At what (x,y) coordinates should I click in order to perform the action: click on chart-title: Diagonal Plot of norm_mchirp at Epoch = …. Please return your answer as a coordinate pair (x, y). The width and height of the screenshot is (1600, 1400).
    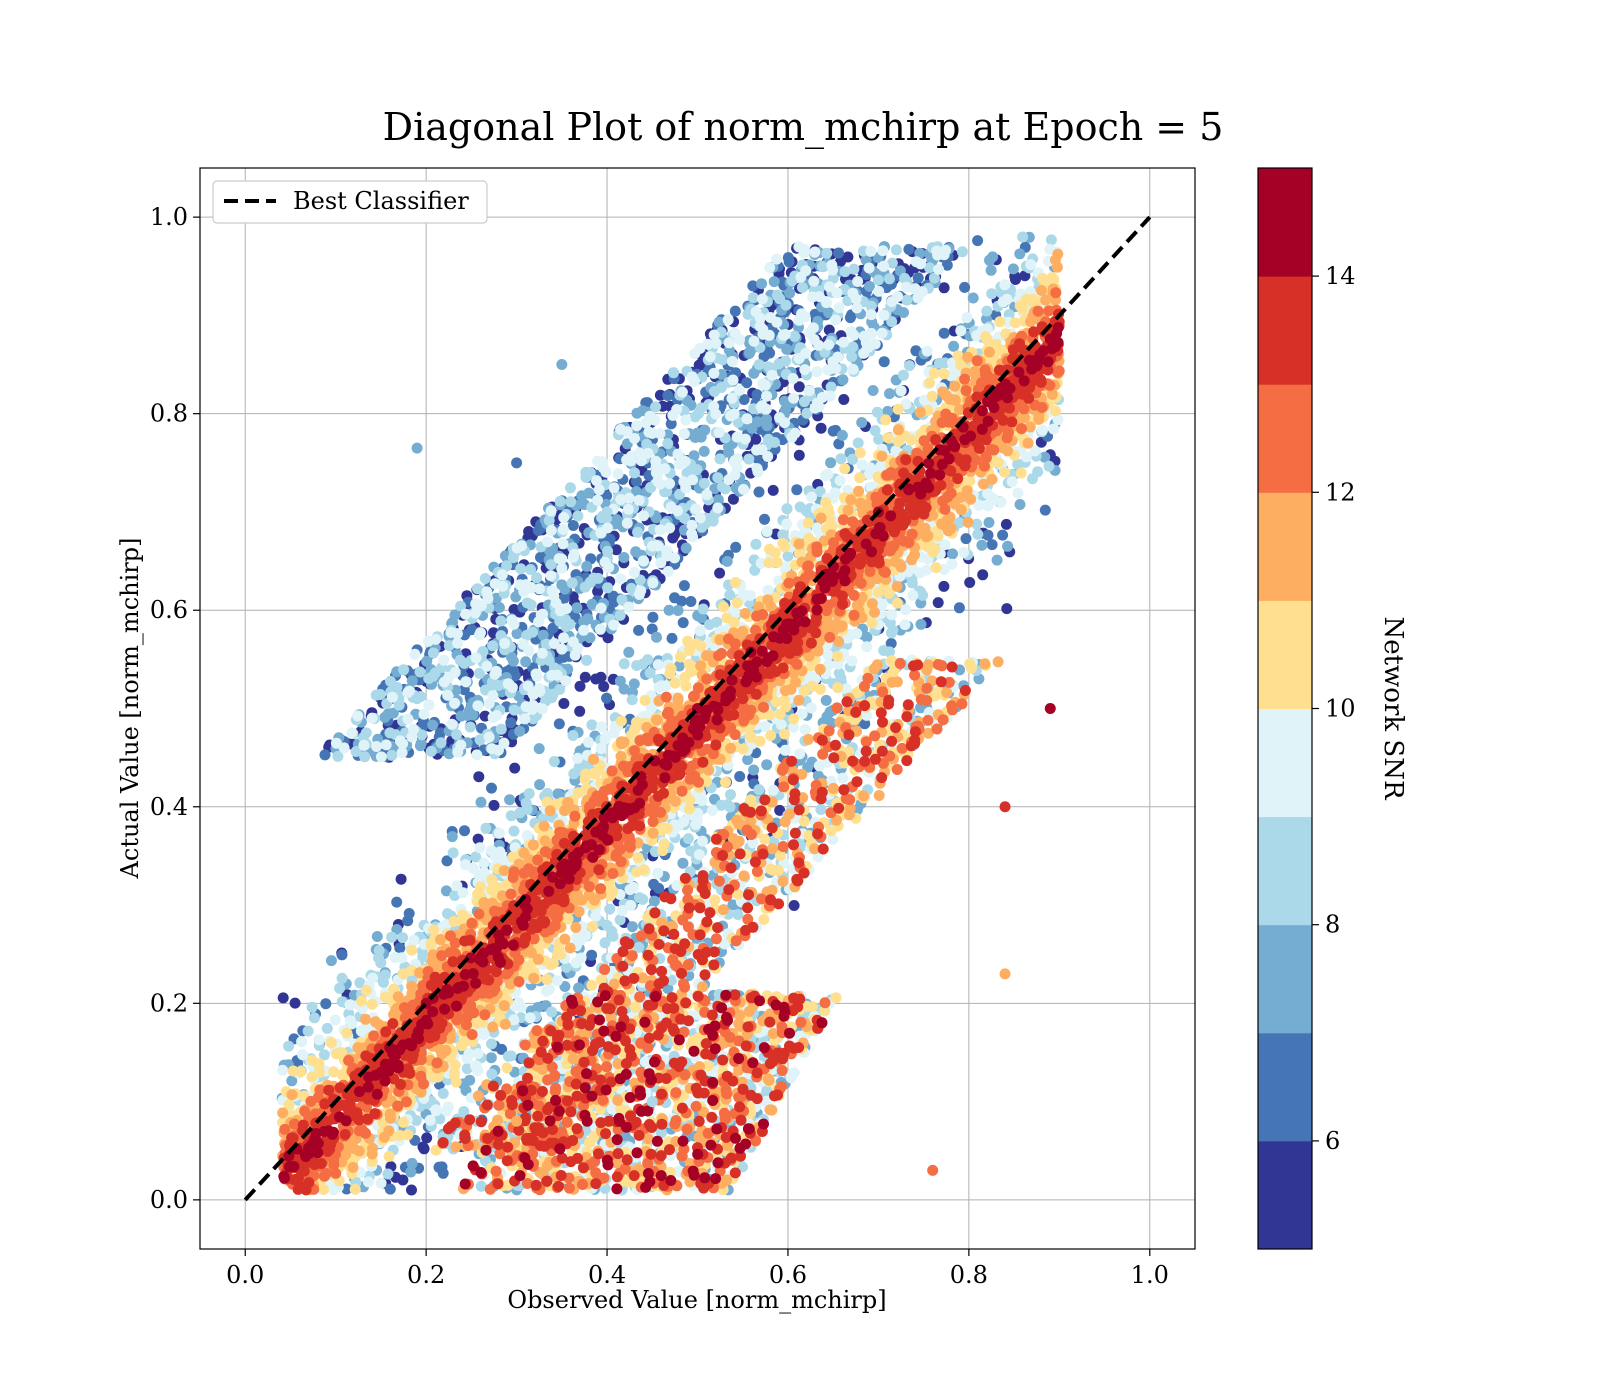
    Looking at the image, I should click on (803, 127).